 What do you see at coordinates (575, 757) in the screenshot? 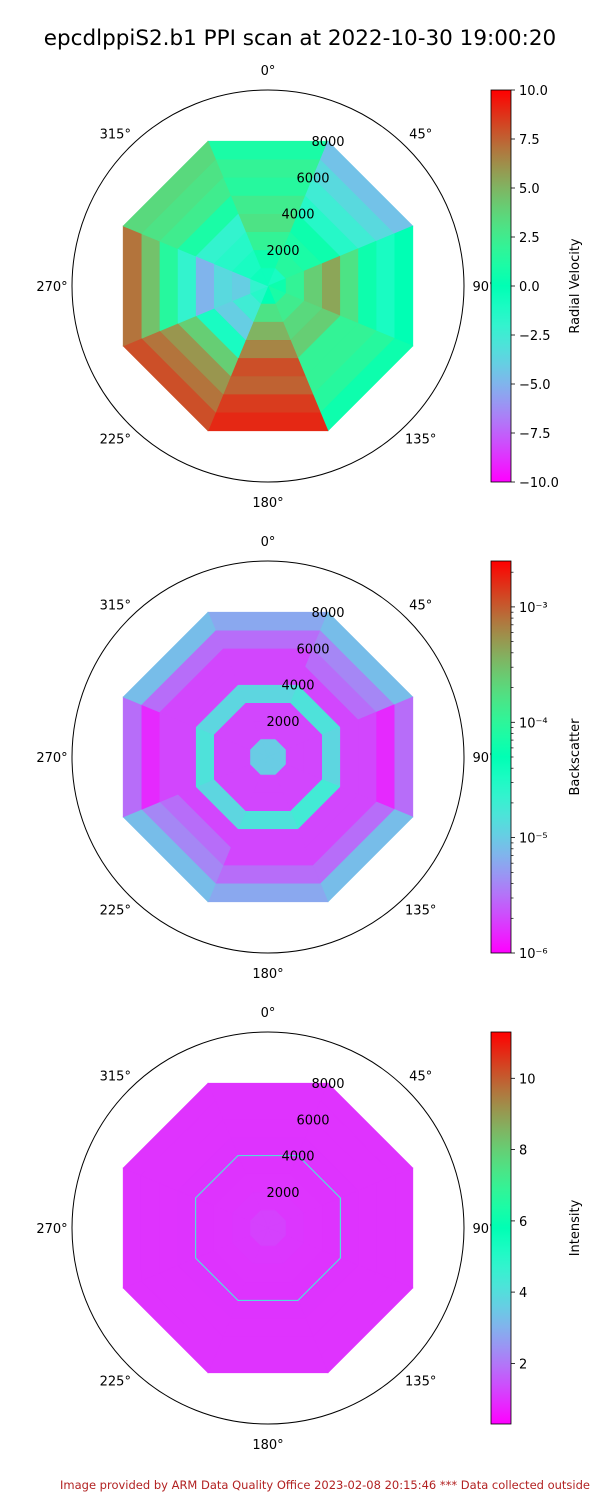
I see `colorbar-label: Backscatter` at bounding box center [575, 757].